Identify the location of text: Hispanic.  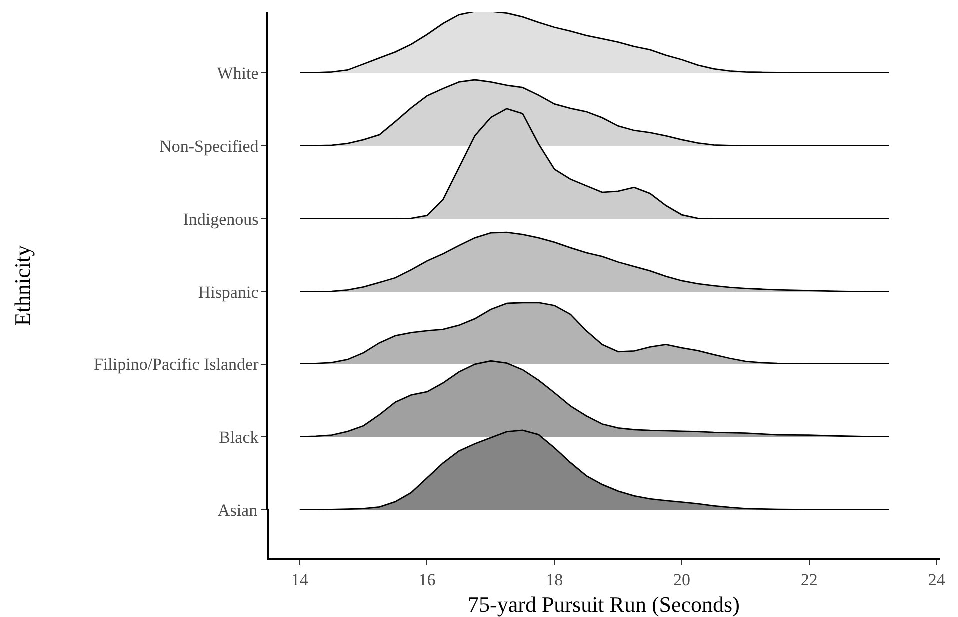
(229, 292).